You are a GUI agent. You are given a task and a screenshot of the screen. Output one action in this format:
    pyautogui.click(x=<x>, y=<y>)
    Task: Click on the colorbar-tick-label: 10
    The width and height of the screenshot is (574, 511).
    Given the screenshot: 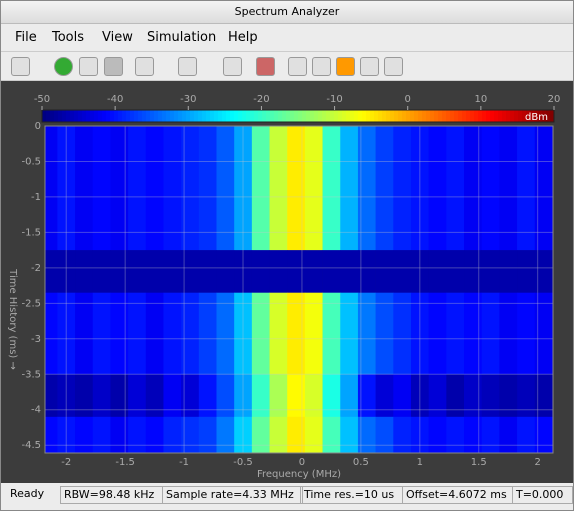 What is the action you would take?
    pyautogui.click(x=480, y=99)
    